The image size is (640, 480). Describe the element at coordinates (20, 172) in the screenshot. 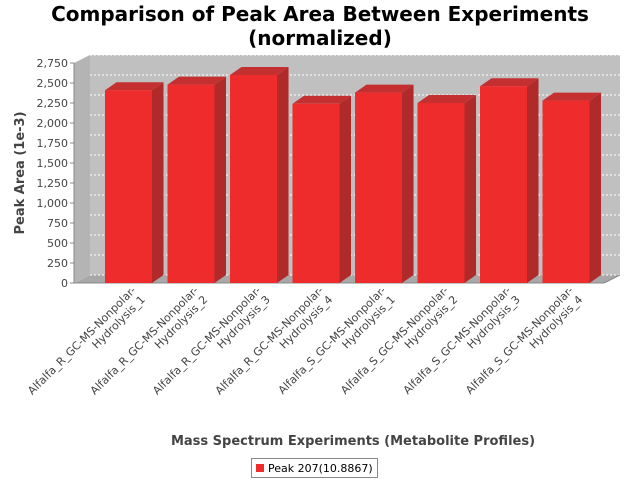

I see `y-axis-title: Peak Area (1e-3)` at that location.